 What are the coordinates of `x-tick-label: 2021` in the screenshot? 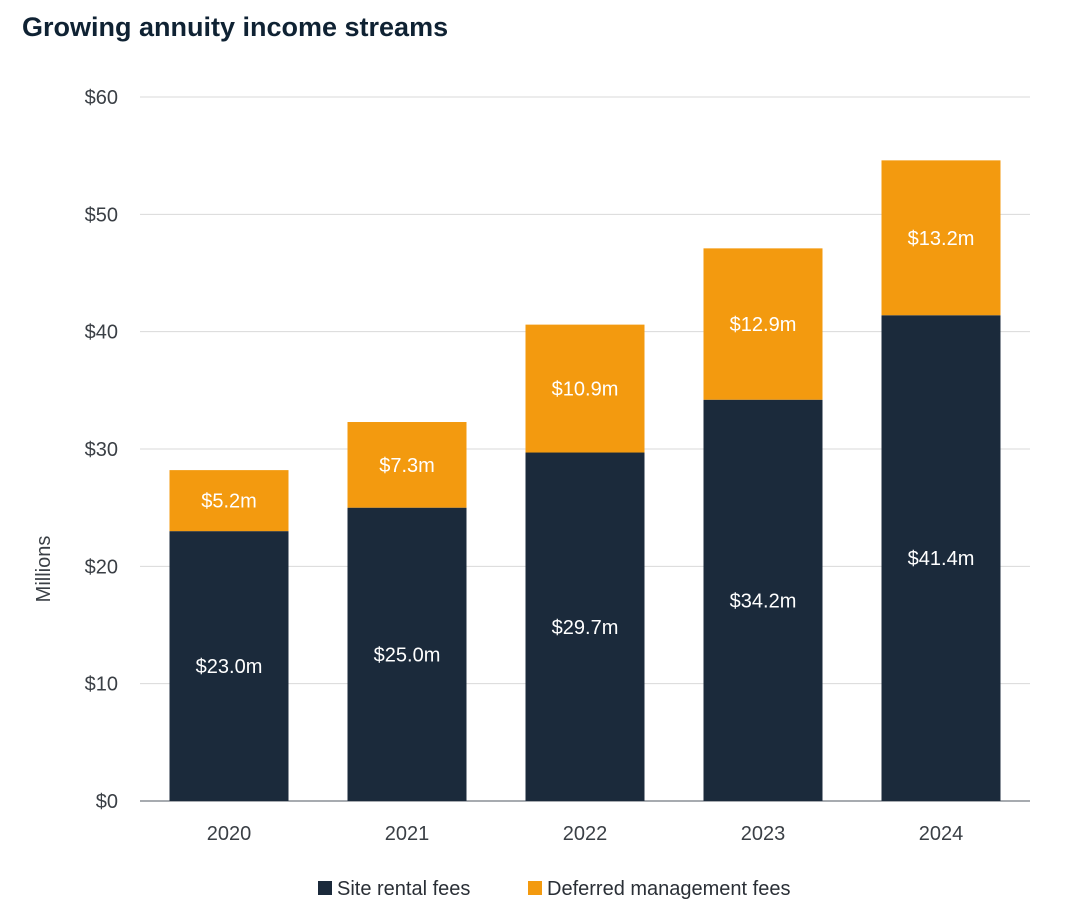 It's located at (407, 834).